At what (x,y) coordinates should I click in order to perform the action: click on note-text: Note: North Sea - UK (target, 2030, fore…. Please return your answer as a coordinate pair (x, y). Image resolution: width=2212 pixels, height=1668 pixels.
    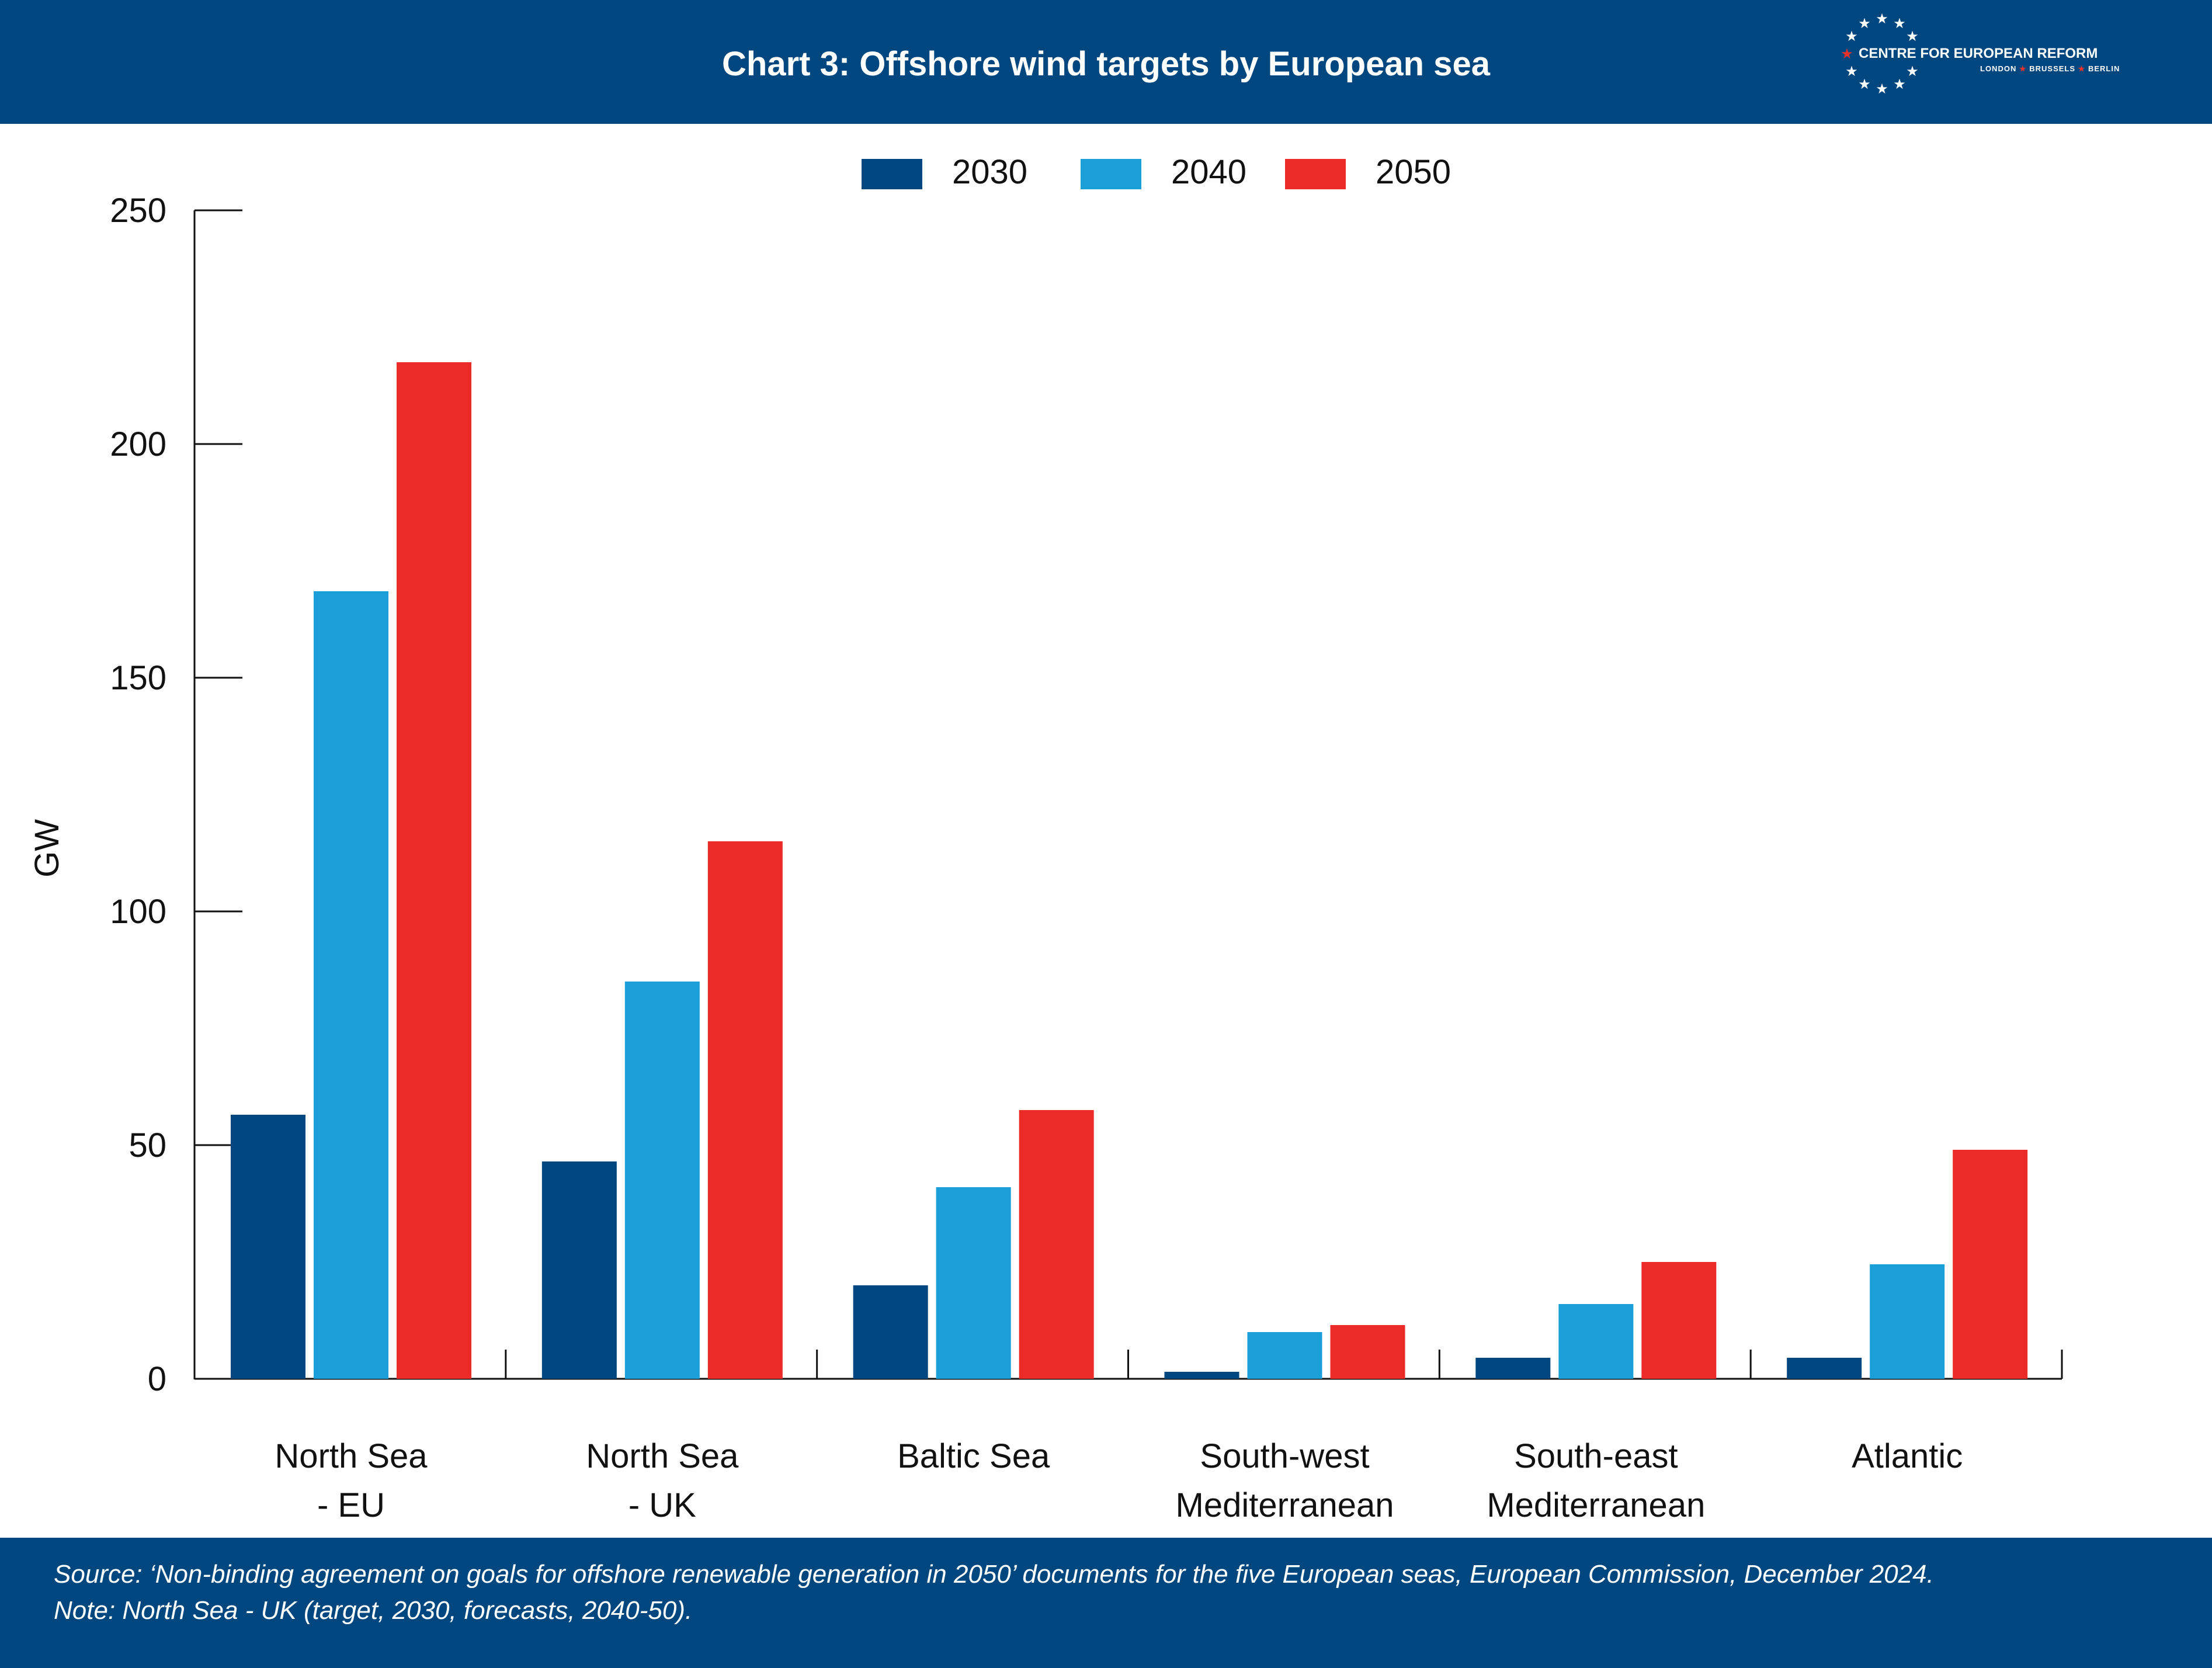
    Looking at the image, I should click on (373, 1611).